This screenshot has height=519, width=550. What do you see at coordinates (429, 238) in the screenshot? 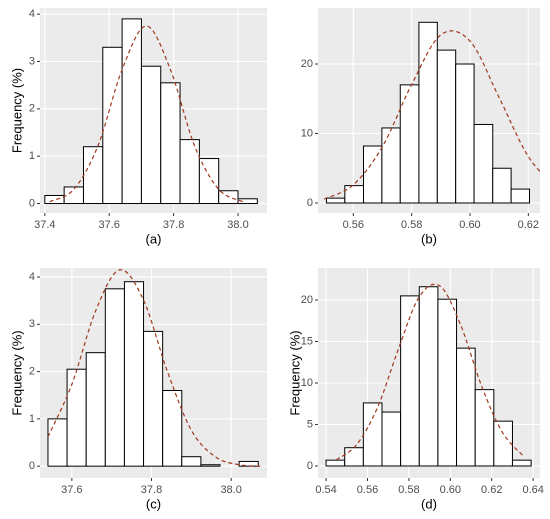
I see `panel-caption: (b)` at bounding box center [429, 238].